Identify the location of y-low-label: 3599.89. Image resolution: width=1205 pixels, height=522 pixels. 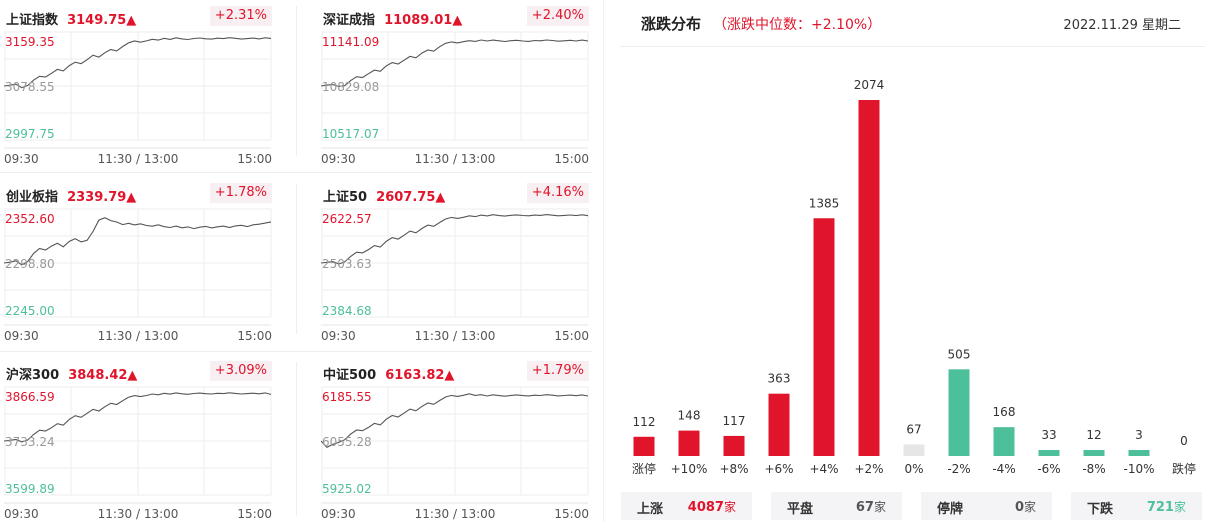
(30, 489).